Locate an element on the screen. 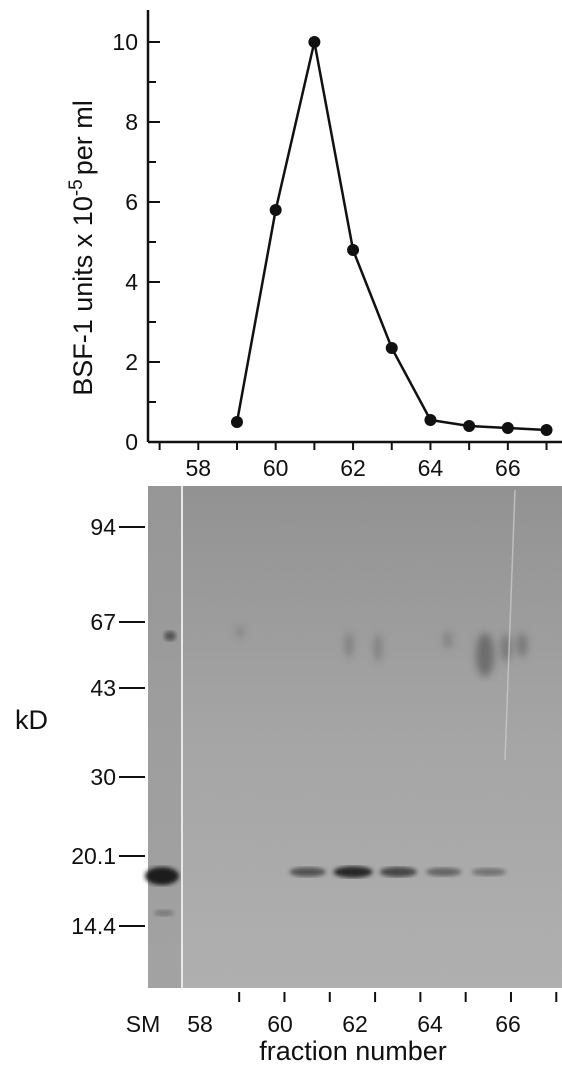  x-tick-label: 64 is located at coordinates (431, 468).